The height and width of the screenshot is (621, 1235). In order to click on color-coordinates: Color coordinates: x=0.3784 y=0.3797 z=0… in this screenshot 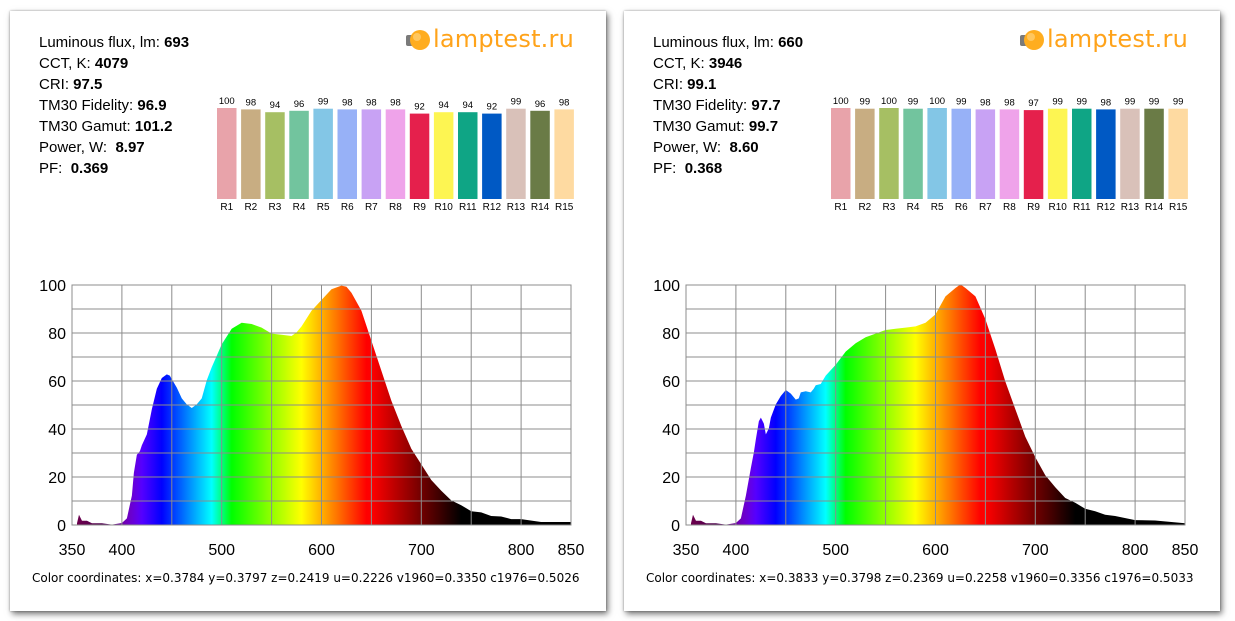, I will do `click(306, 578)`.